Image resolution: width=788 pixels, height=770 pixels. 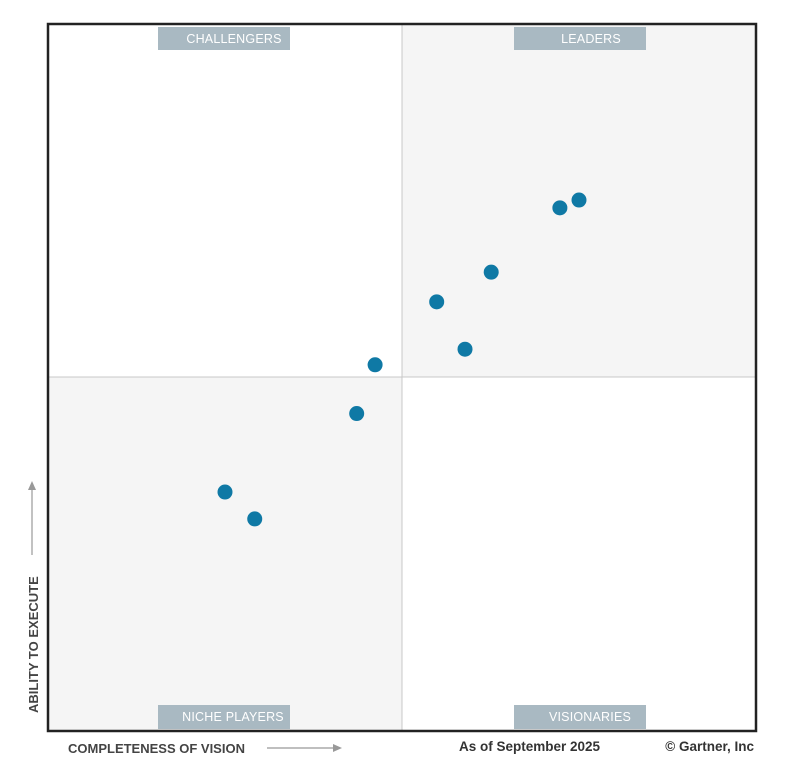 What do you see at coordinates (32, 485) in the screenshot?
I see `y-axis-arrowhead` at bounding box center [32, 485].